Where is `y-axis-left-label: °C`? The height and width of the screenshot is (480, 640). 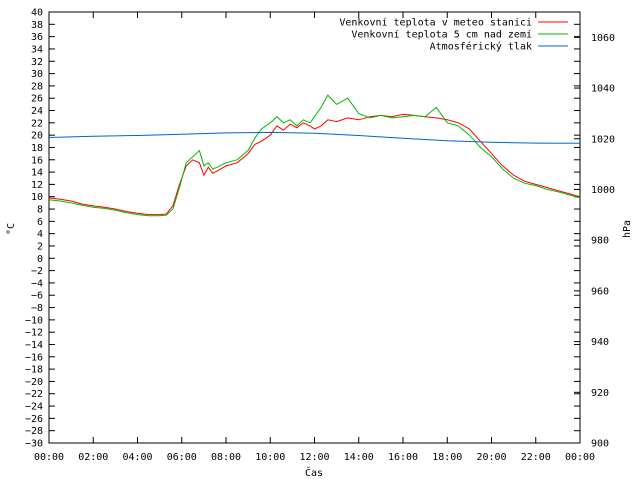
y-axis-left-label: °C is located at coordinates (11, 229).